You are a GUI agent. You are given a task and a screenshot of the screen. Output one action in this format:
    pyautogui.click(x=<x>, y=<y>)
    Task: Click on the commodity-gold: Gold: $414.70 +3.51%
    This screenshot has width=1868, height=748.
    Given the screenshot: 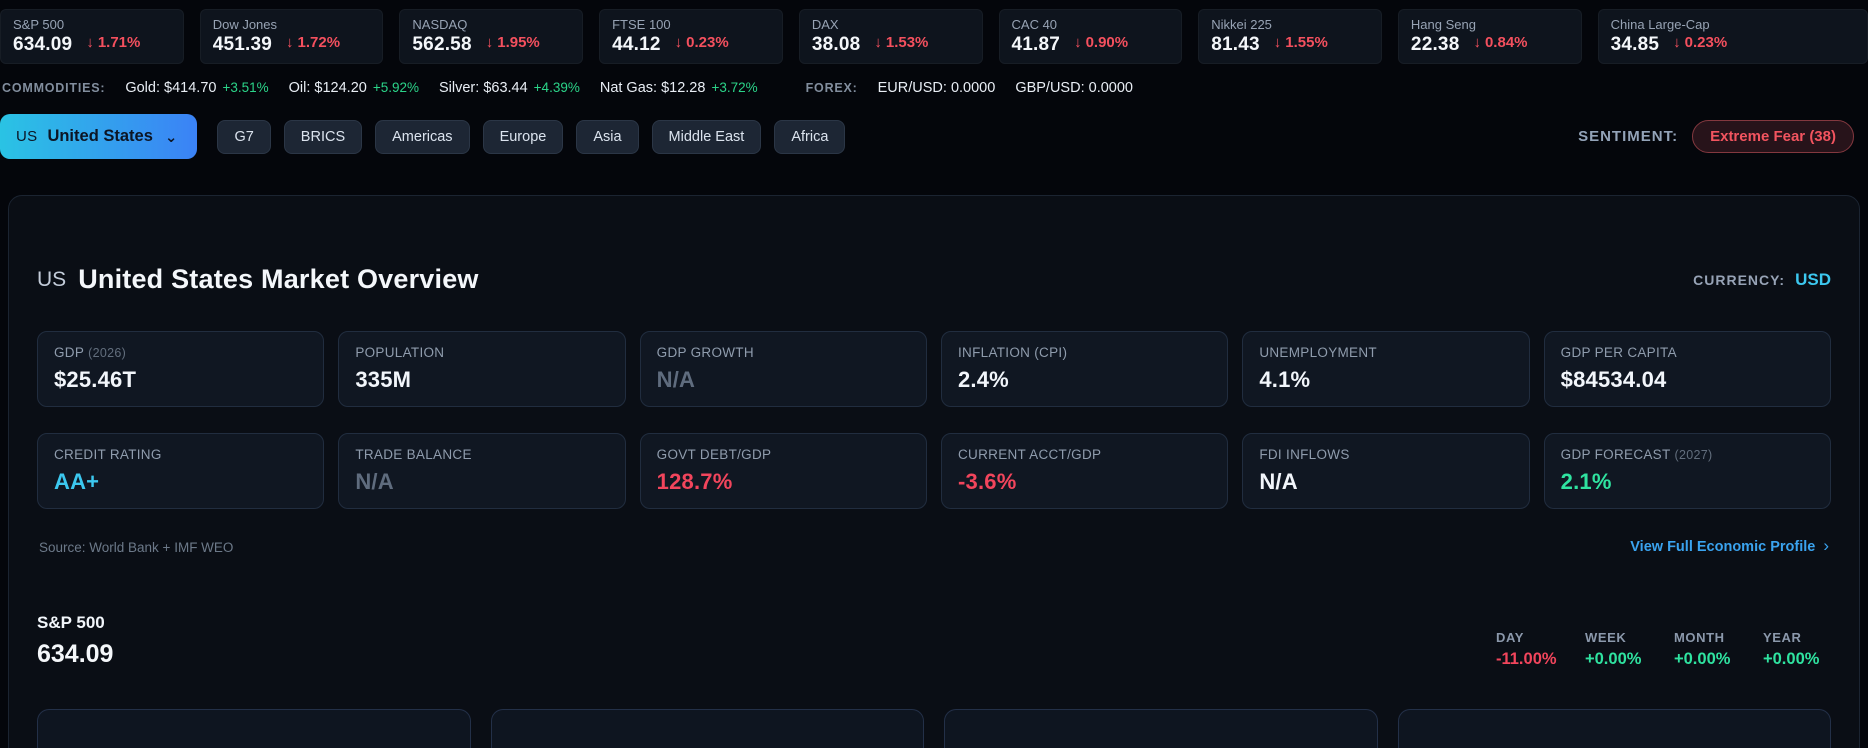 What is the action you would take?
    pyautogui.click(x=197, y=88)
    